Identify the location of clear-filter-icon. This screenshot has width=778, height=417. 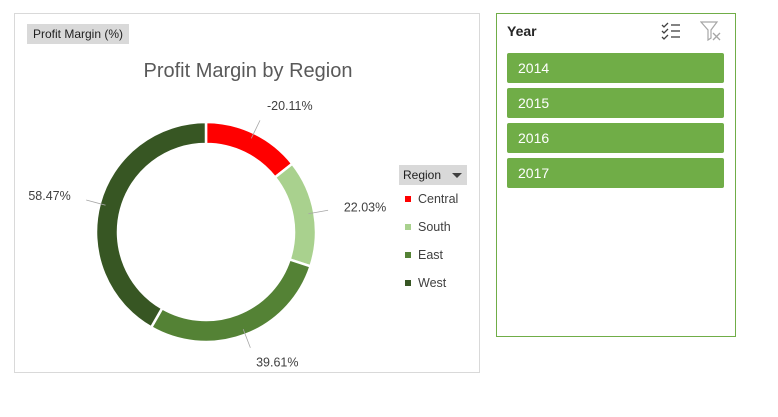
(711, 31).